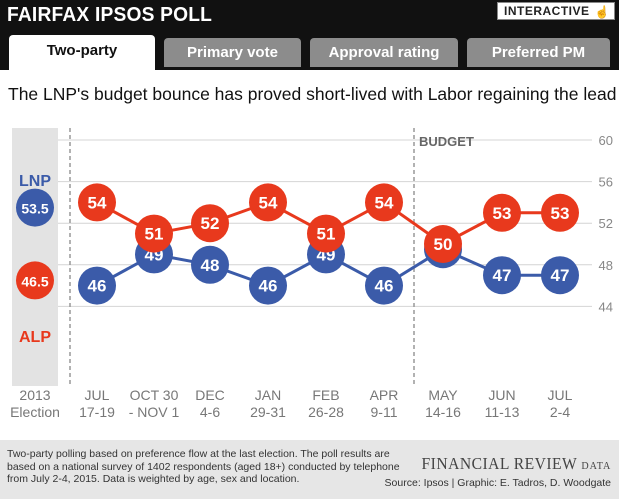  What do you see at coordinates (602, 12) in the screenshot?
I see `hand-pointer-icon: ☝` at bounding box center [602, 12].